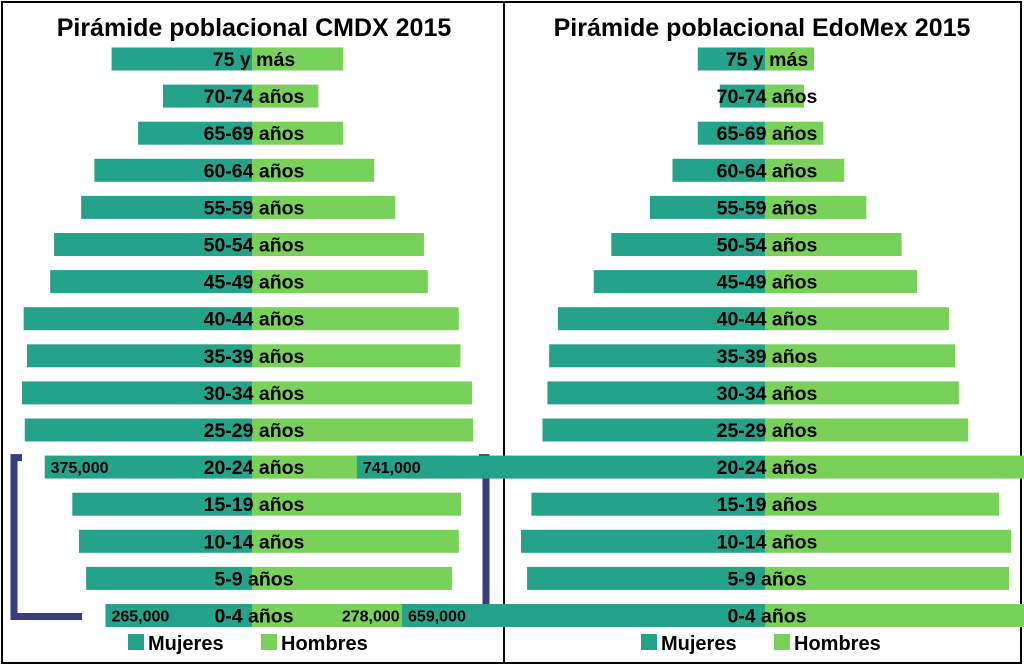  I want to click on bracket-left, so click(46, 537).